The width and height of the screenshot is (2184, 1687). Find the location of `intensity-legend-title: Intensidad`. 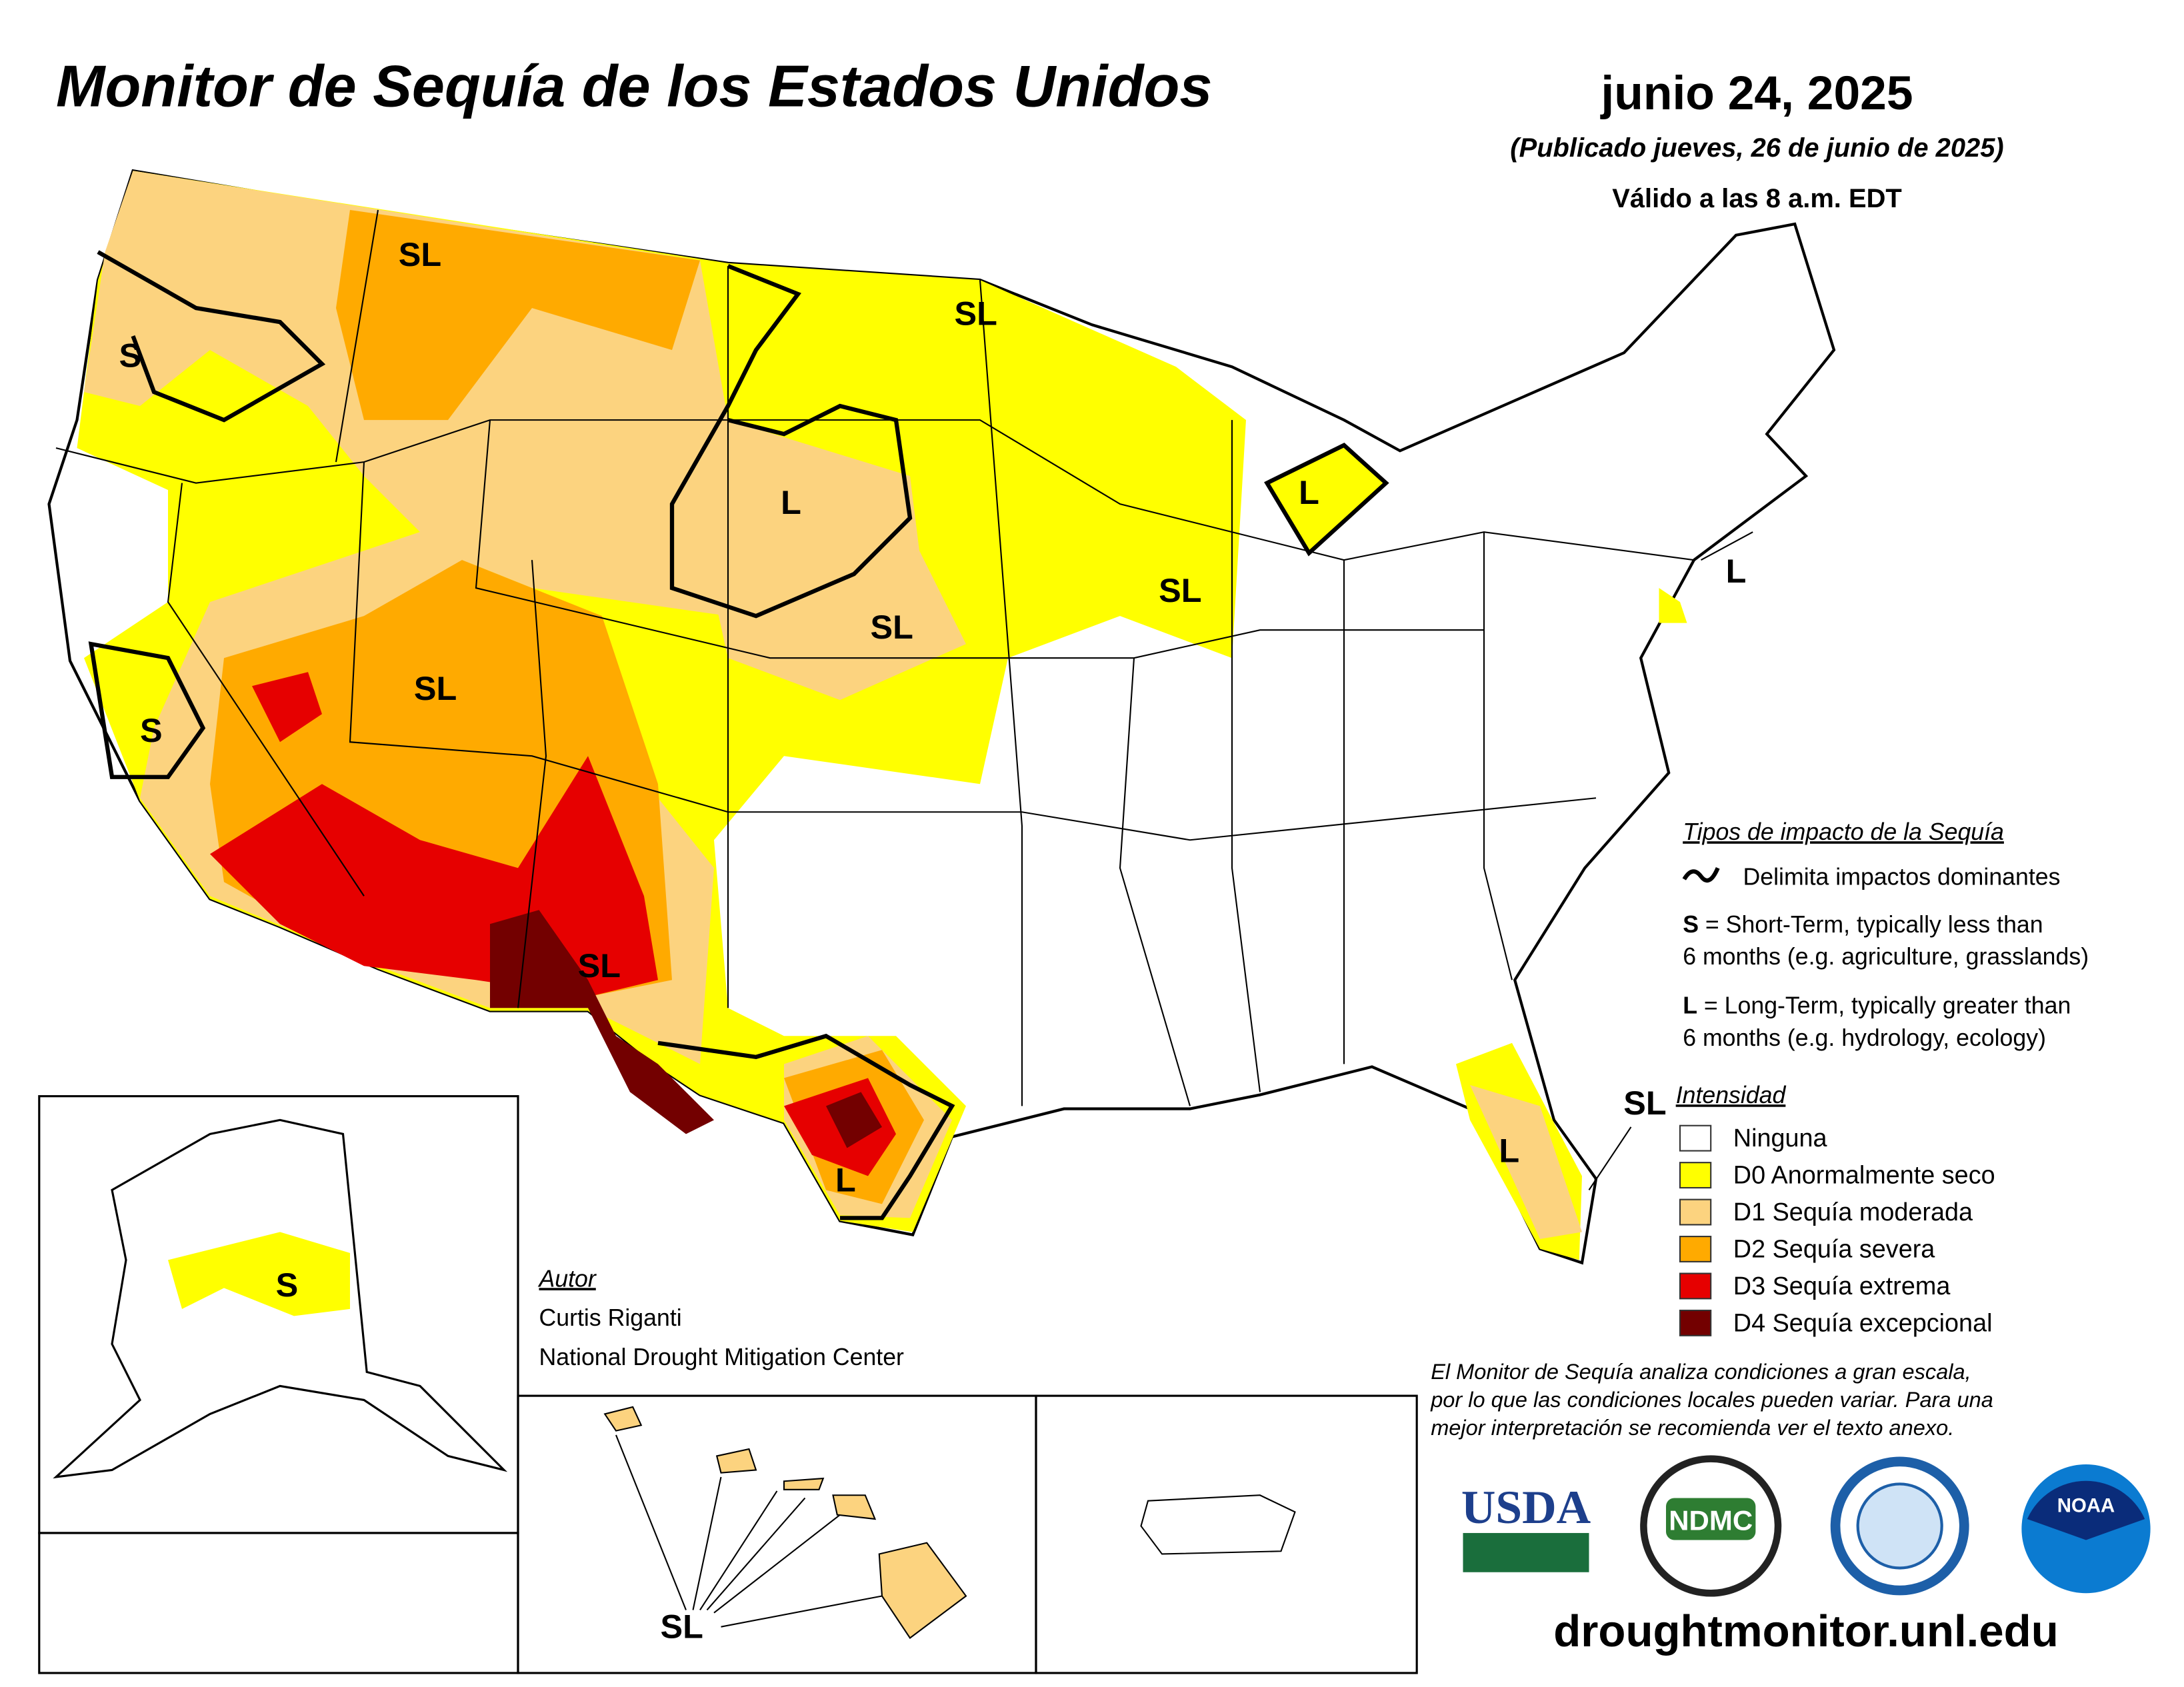

intensity-legend-title: Intensidad is located at coordinates (1731, 1095).